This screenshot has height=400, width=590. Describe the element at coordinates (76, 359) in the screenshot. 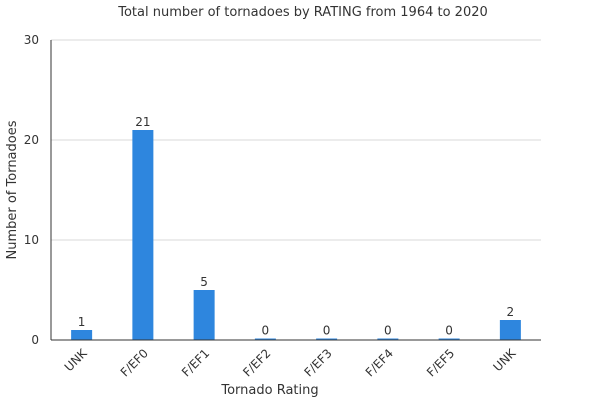

I see `x-tick-label-0: UNK` at that location.